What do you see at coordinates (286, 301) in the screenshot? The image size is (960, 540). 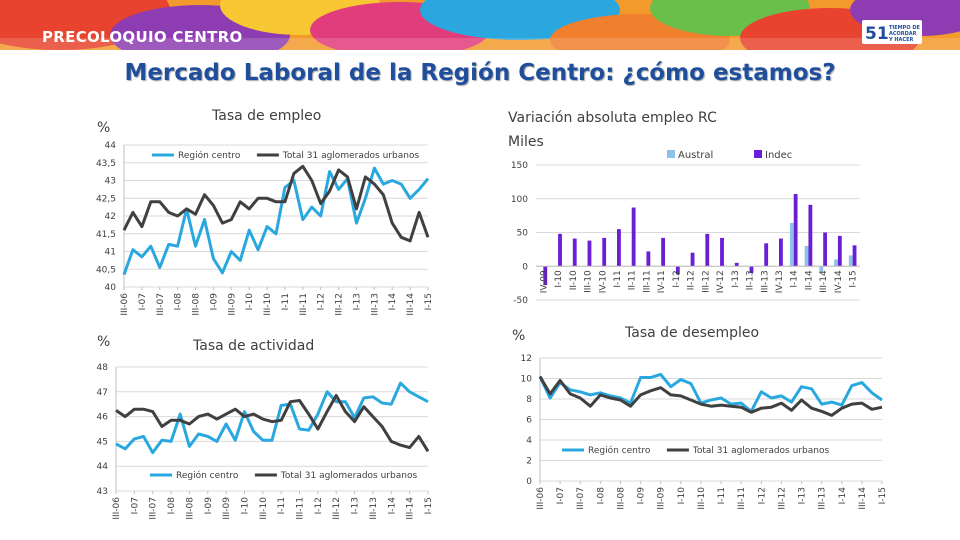 I see `x-tick-label: I-11` at bounding box center [286, 301].